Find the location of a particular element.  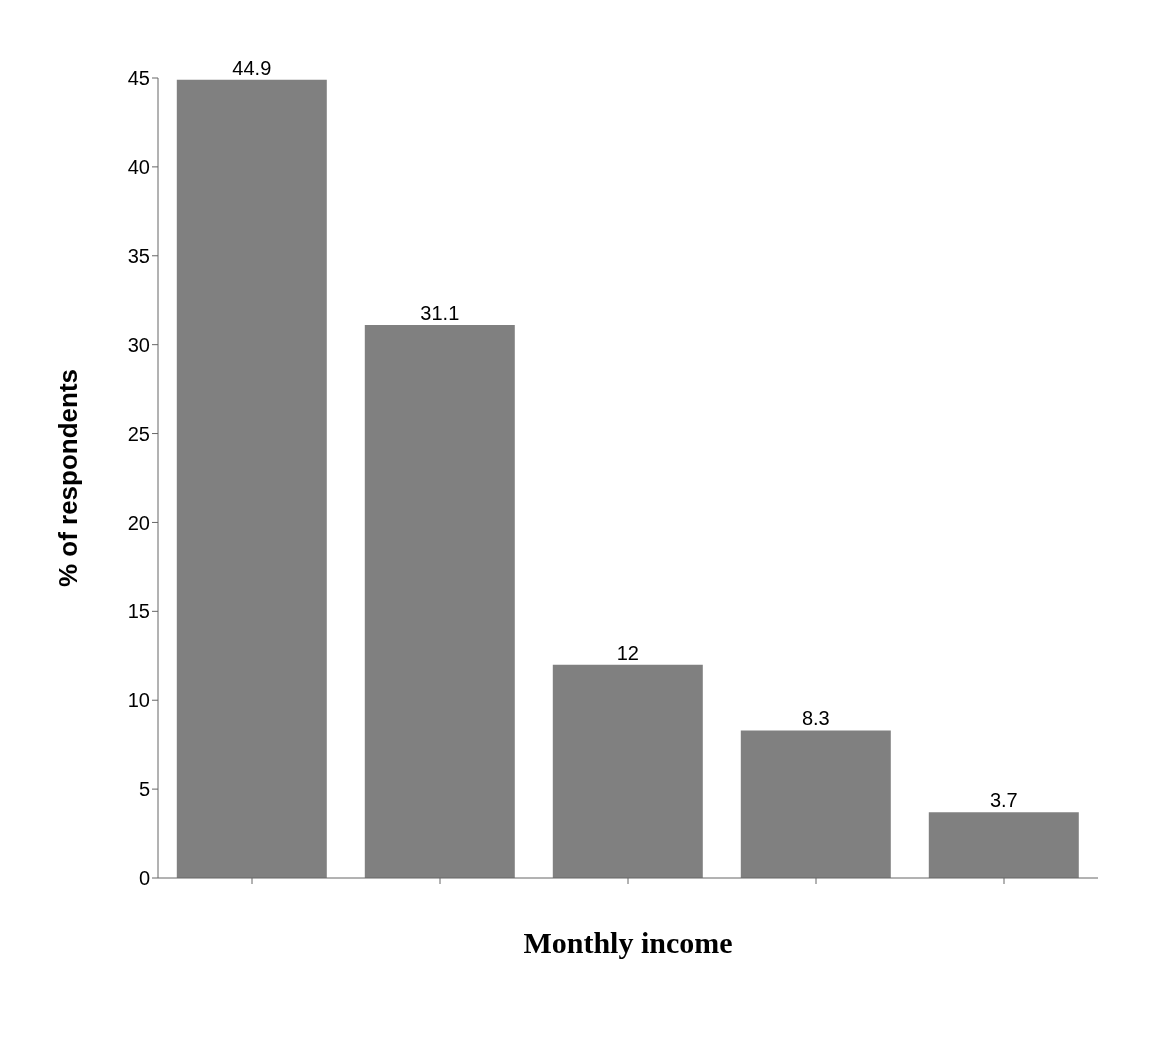

y-tick-label: 0 is located at coordinates (144, 878).